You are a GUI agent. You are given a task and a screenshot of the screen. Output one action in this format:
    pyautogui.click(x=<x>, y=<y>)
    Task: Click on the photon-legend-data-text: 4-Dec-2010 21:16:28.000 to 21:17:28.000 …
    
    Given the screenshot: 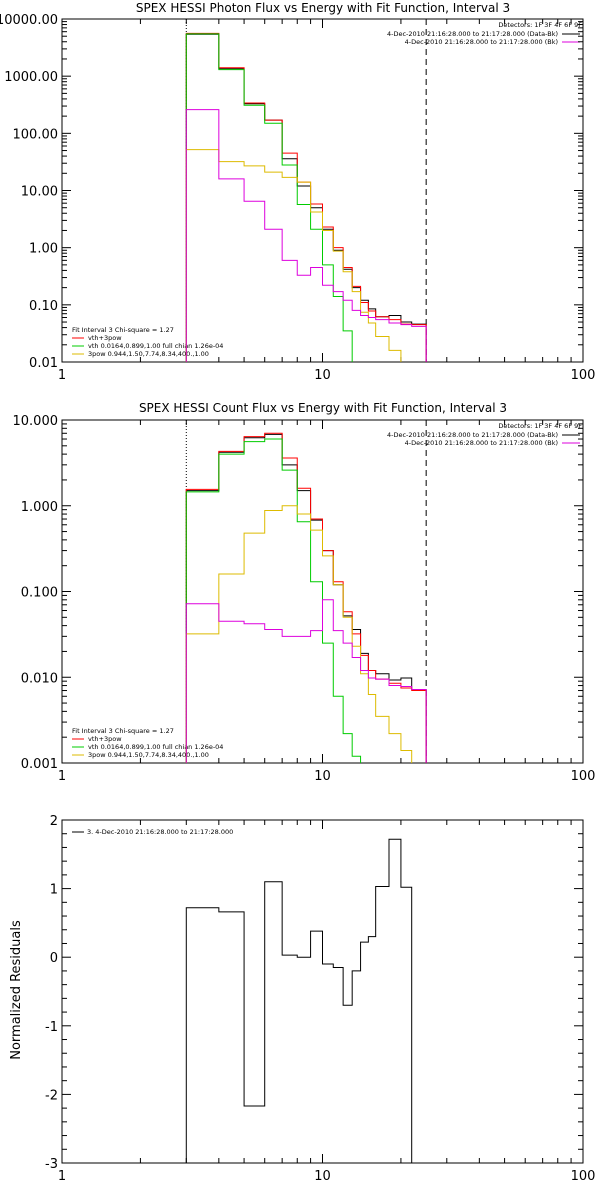 What is the action you would take?
    pyautogui.click(x=472, y=34)
    